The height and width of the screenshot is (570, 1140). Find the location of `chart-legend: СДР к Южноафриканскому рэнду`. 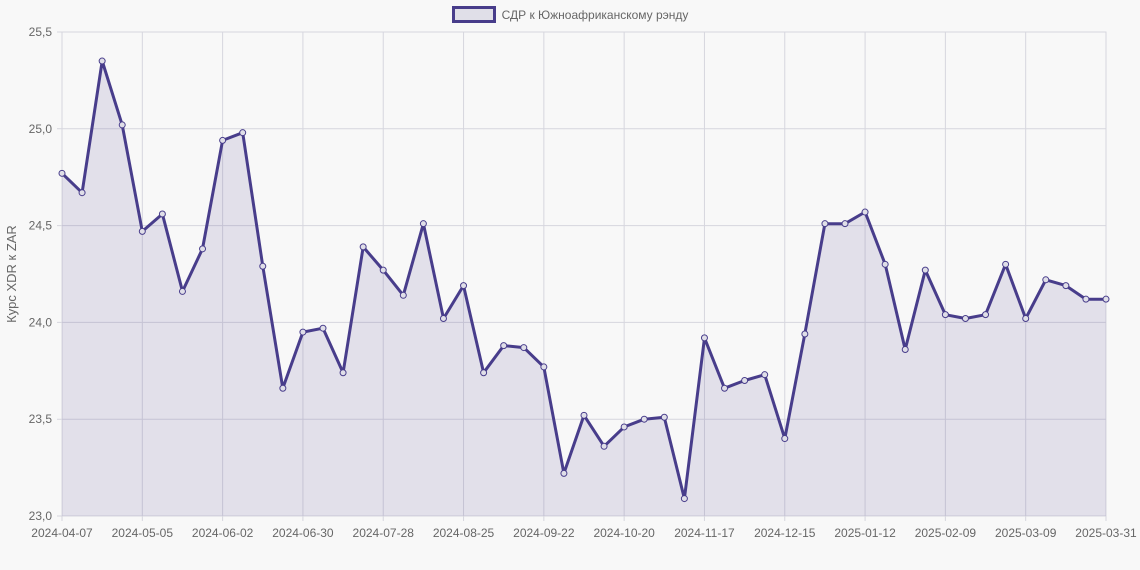

chart-legend: СДР к Южноафриканскому рэнду is located at coordinates (570, 14).